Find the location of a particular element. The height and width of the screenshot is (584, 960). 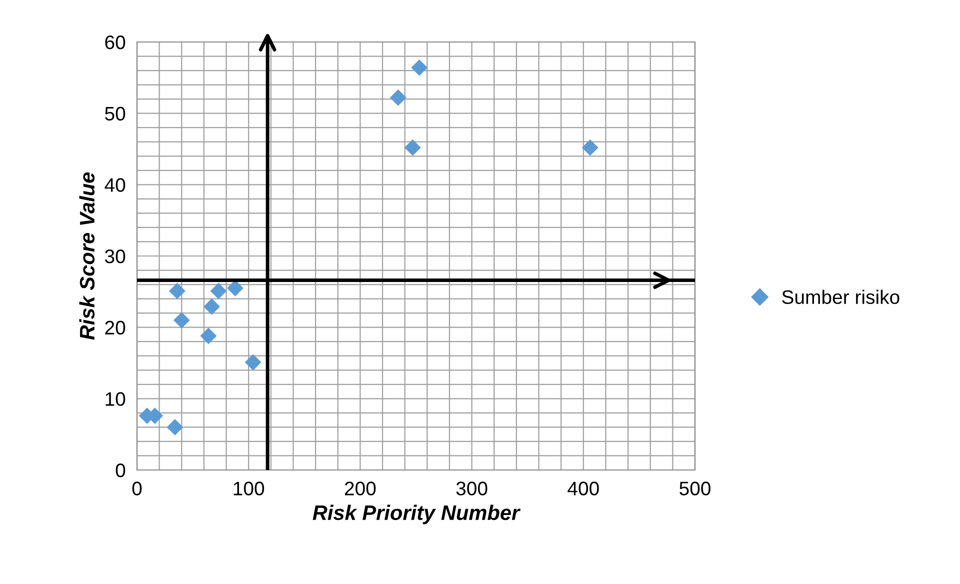

y-tick-label: 10 is located at coordinates (116, 399).